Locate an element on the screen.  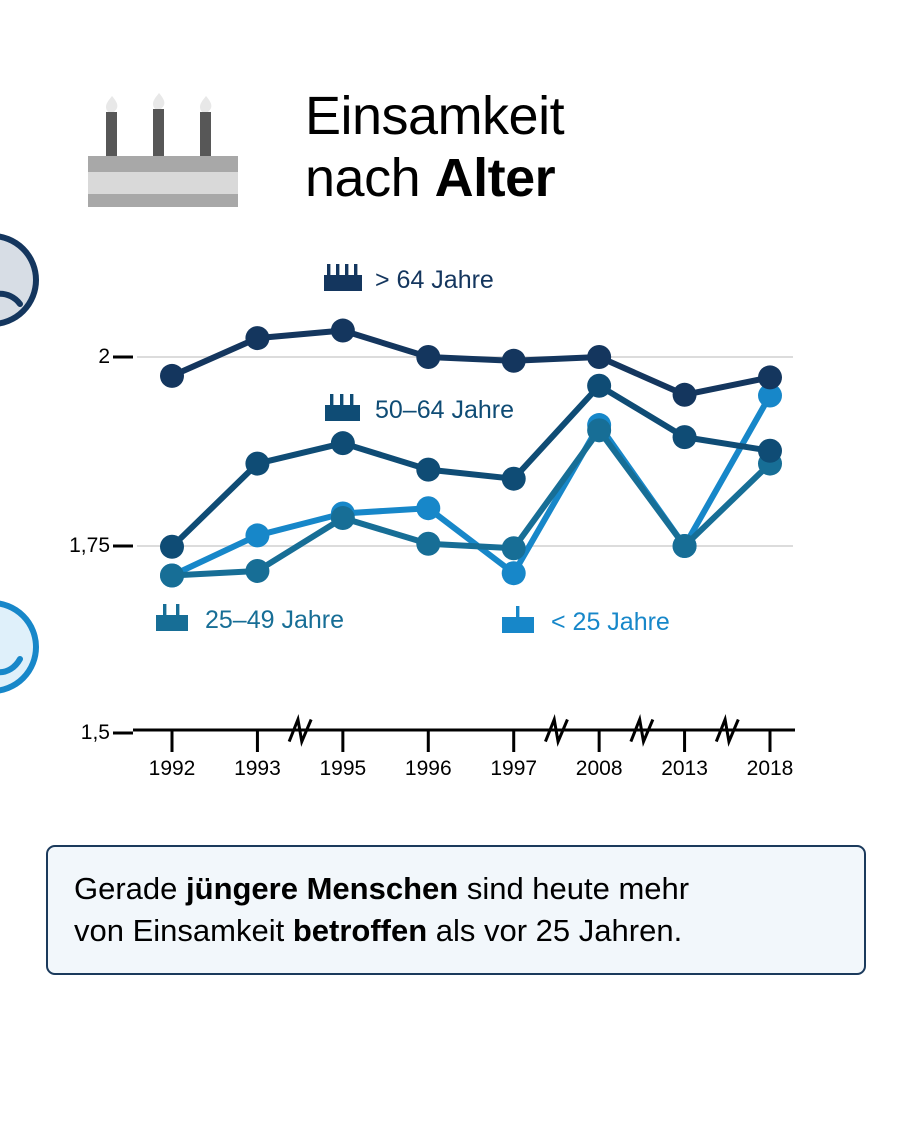
legend-item-under-25: < 25 Jahre is located at coordinates (584, 622).